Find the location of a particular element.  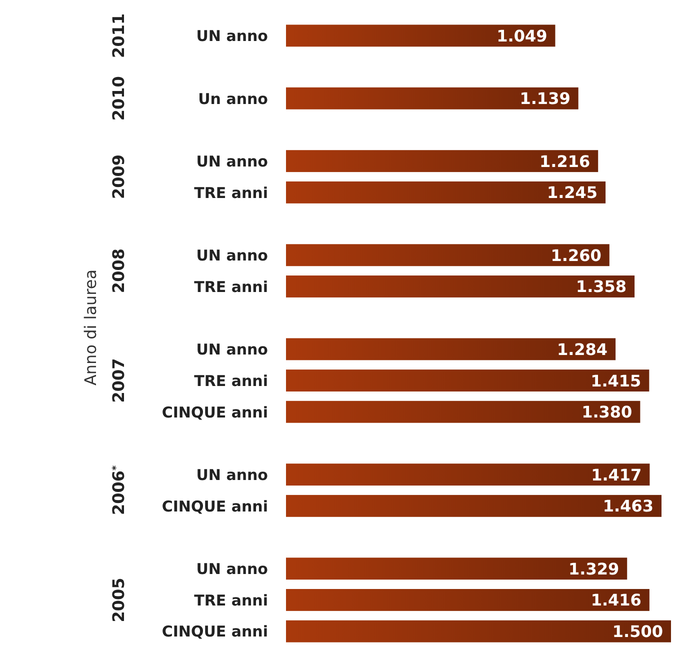

data-label: 1.417 is located at coordinates (616, 474).